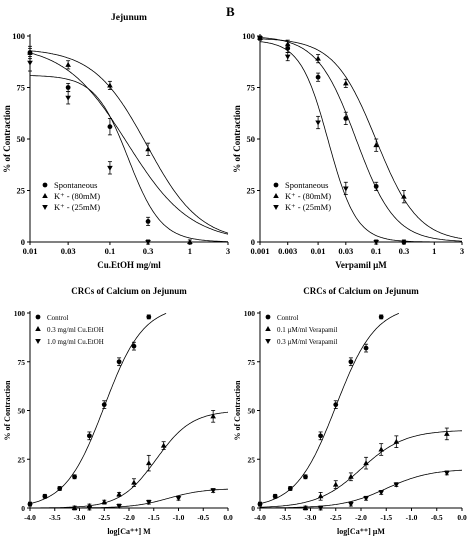  I want to click on x-tick-label: 0.1, so click(376, 251).